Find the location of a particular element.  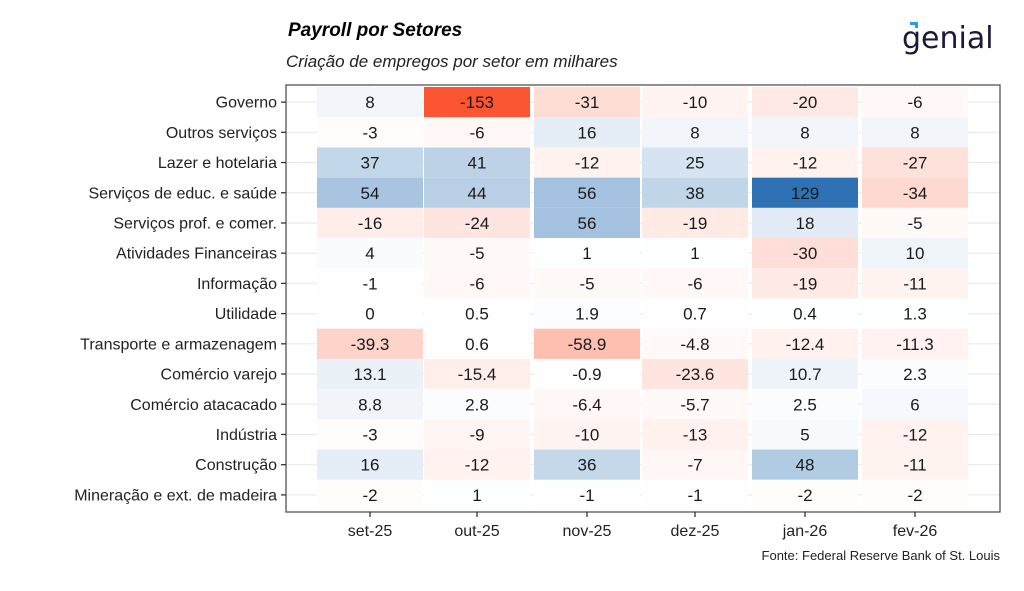

cell-value-label: -27 is located at coordinates (915, 163).